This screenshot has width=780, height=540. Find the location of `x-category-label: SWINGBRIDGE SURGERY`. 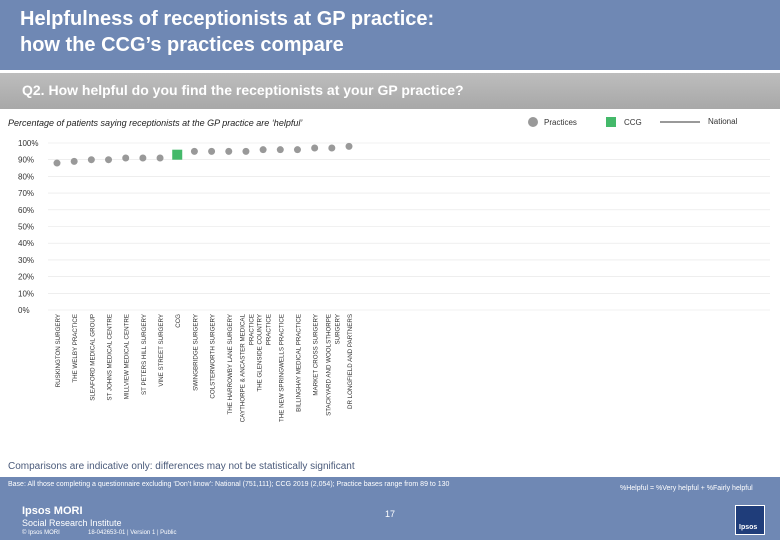

x-category-label: SWINGBRIDGE SURGERY is located at coordinates (195, 352).